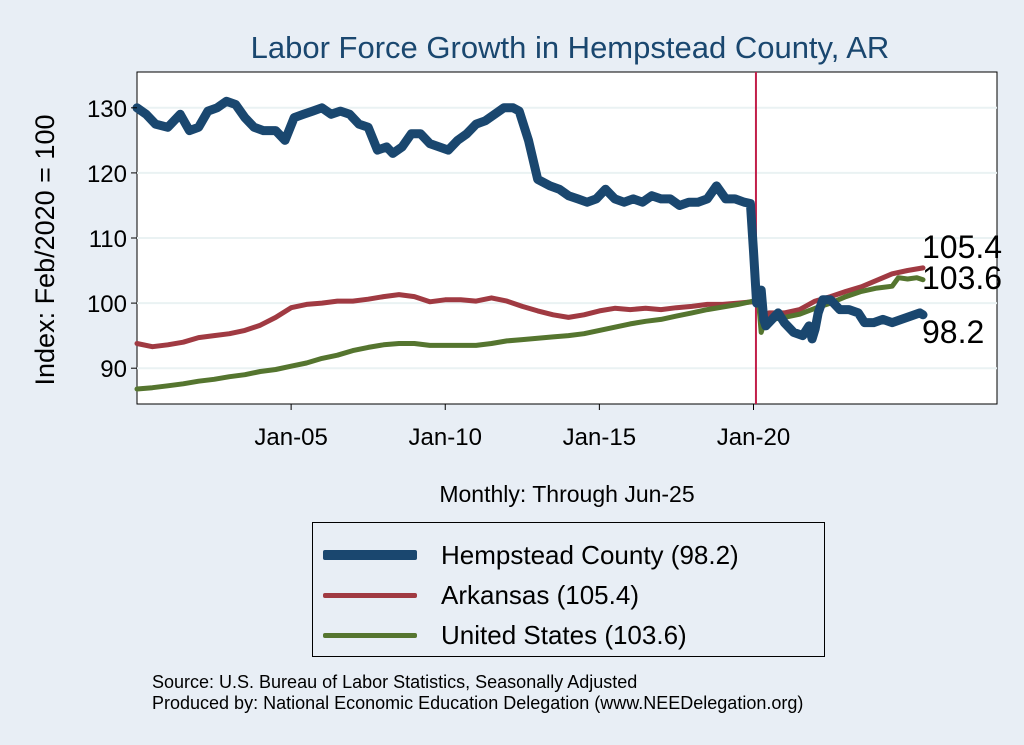 This screenshot has width=1024, height=745. What do you see at coordinates (566, 494) in the screenshot?
I see `x-axis-label: Monthly: Through Jun-25` at bounding box center [566, 494].